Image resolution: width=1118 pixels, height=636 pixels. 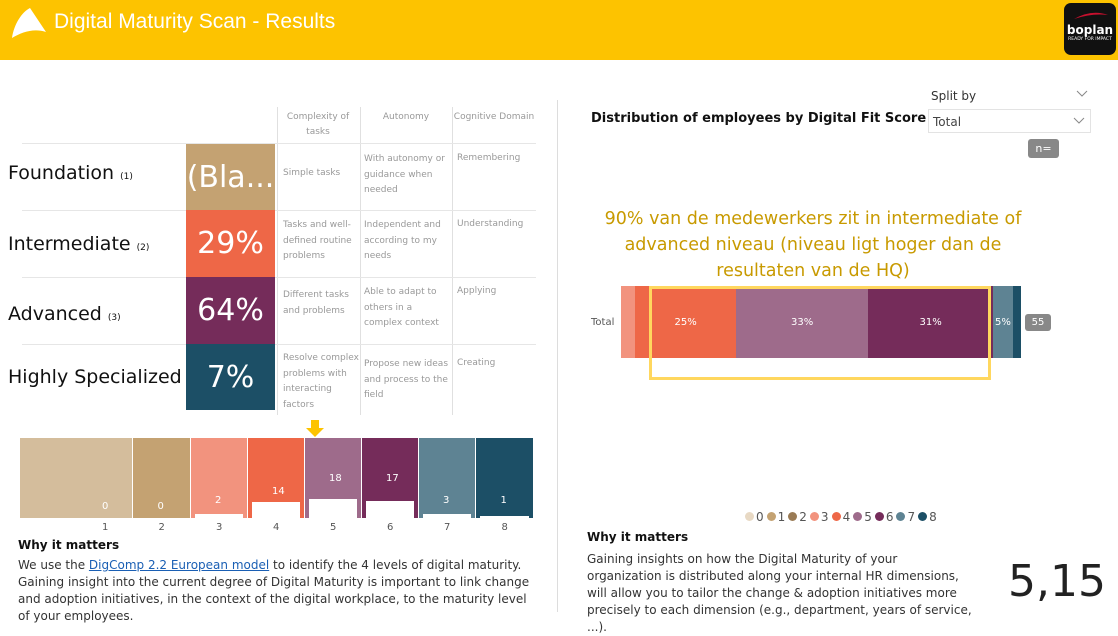 What do you see at coordinates (685, 322) in the screenshot?
I see `bar-segment-4: 25%` at bounding box center [685, 322].